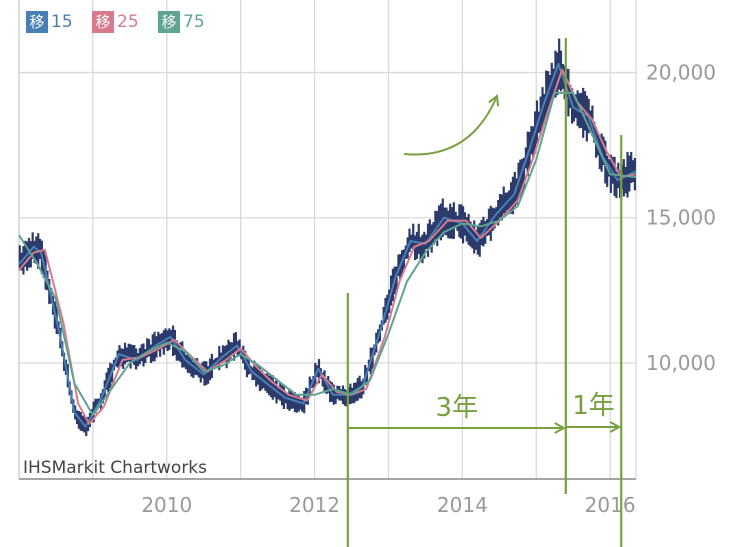 The height and width of the screenshot is (547, 749). What do you see at coordinates (681, 73) in the screenshot?
I see `y-tick-label: 20,000` at bounding box center [681, 73].